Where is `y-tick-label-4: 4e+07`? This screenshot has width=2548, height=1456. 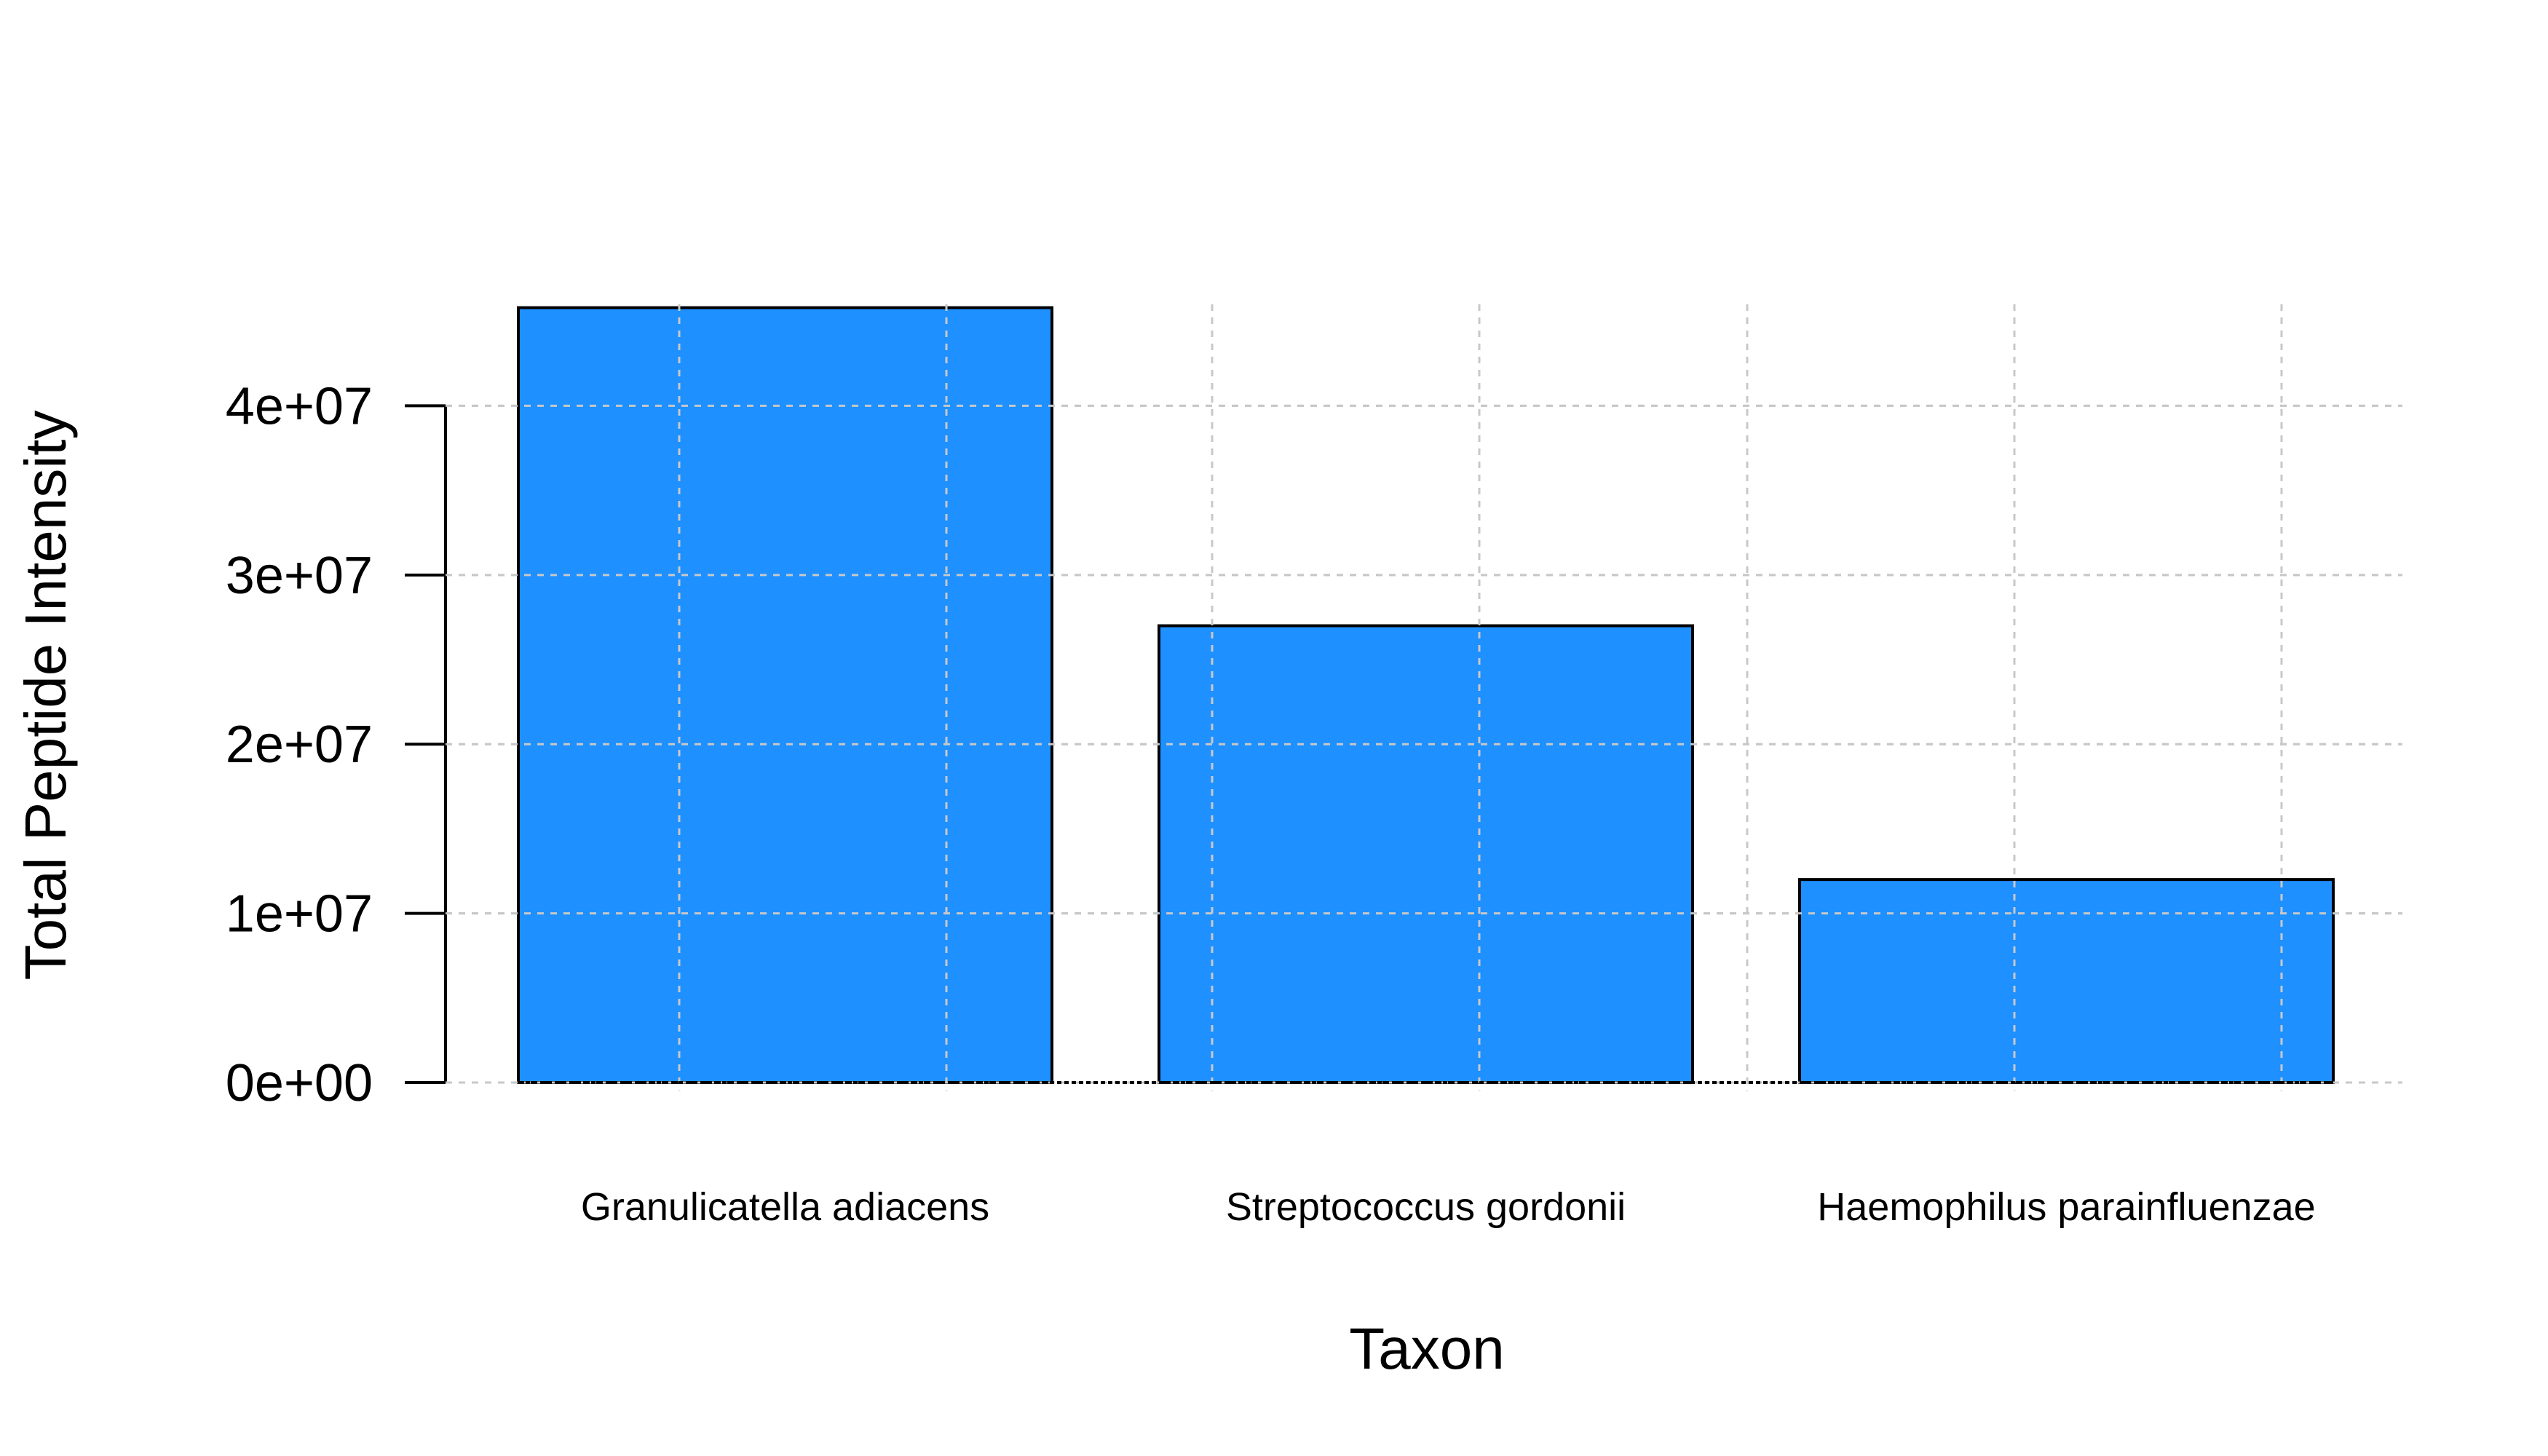
y-tick-label-4: 4e+07 is located at coordinates (299, 406).